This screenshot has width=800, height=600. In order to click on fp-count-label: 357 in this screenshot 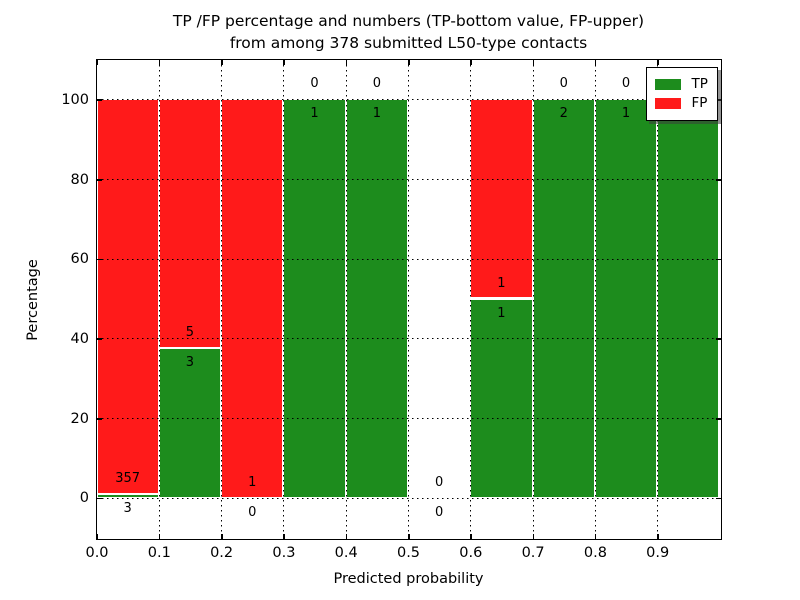, I will do `click(128, 479)`.